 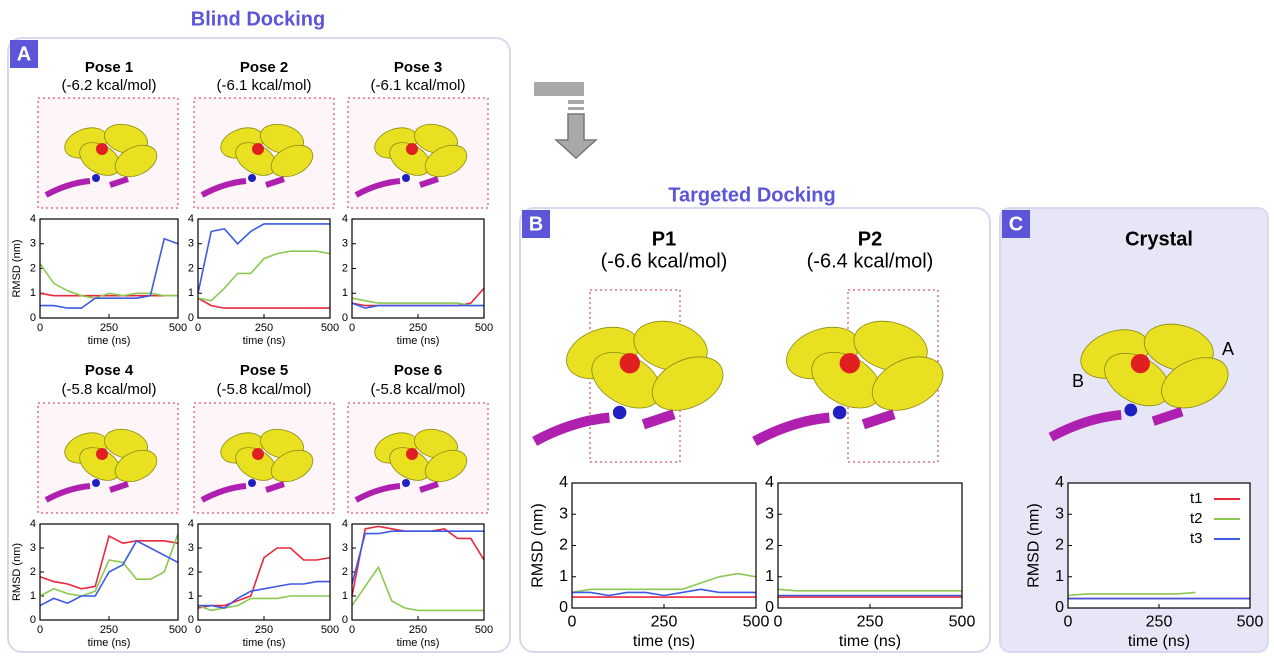 What do you see at coordinates (751, 195) in the screenshot?
I see `heading: Targeted Docking` at bounding box center [751, 195].